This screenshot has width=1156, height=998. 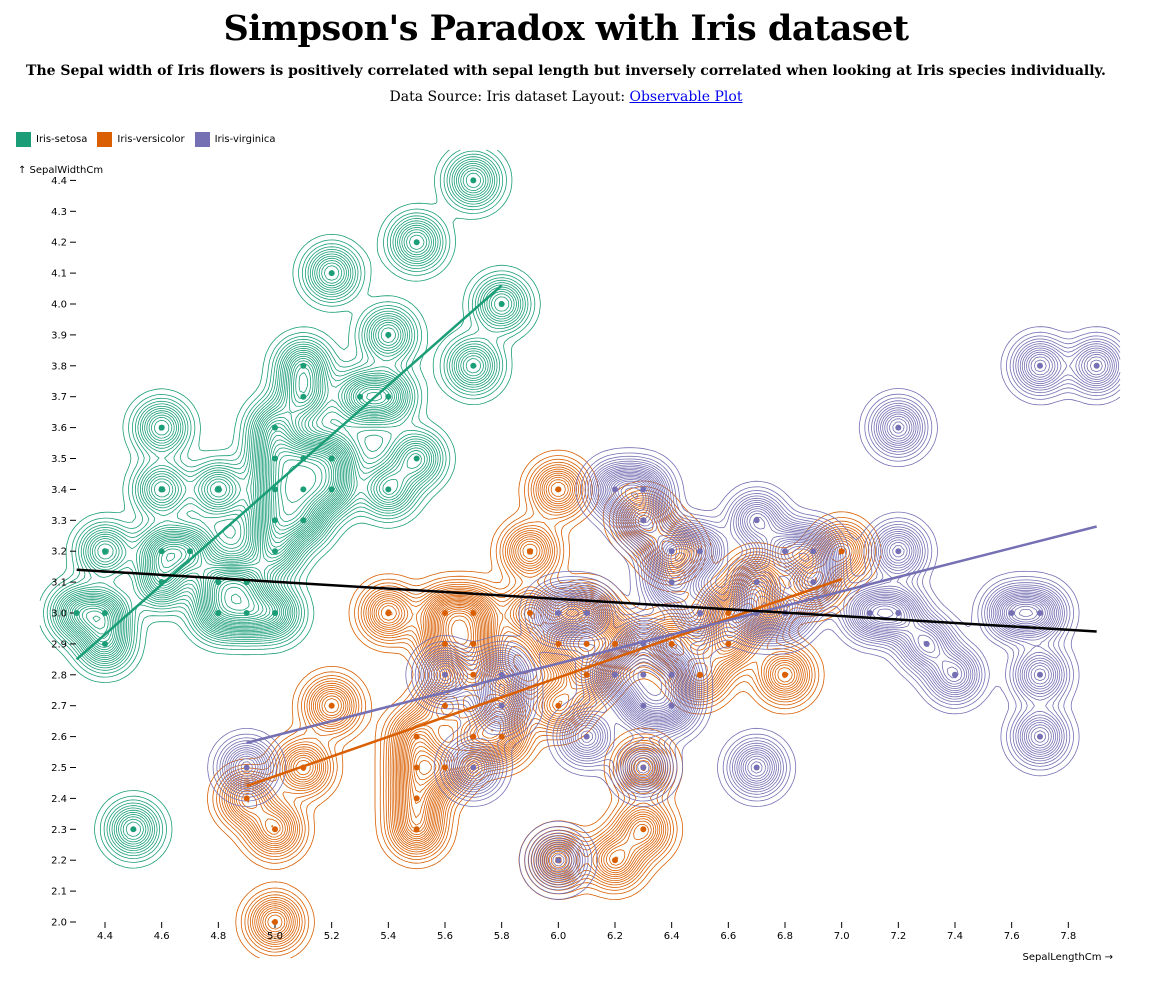 What do you see at coordinates (544, 682) in the screenshot?
I see `species-regression-line` at bounding box center [544, 682].